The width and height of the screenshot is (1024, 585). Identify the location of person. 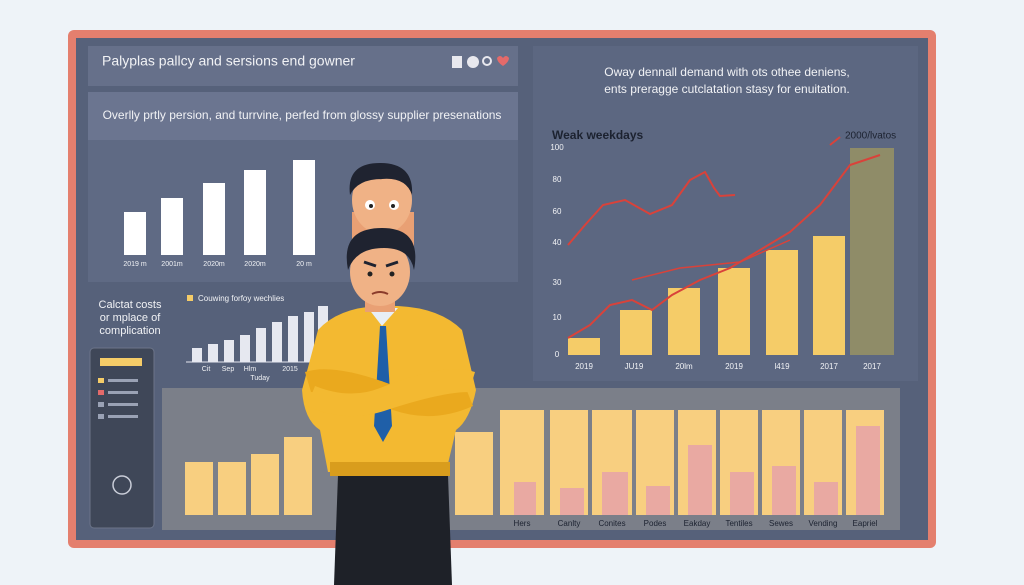
(389, 406).